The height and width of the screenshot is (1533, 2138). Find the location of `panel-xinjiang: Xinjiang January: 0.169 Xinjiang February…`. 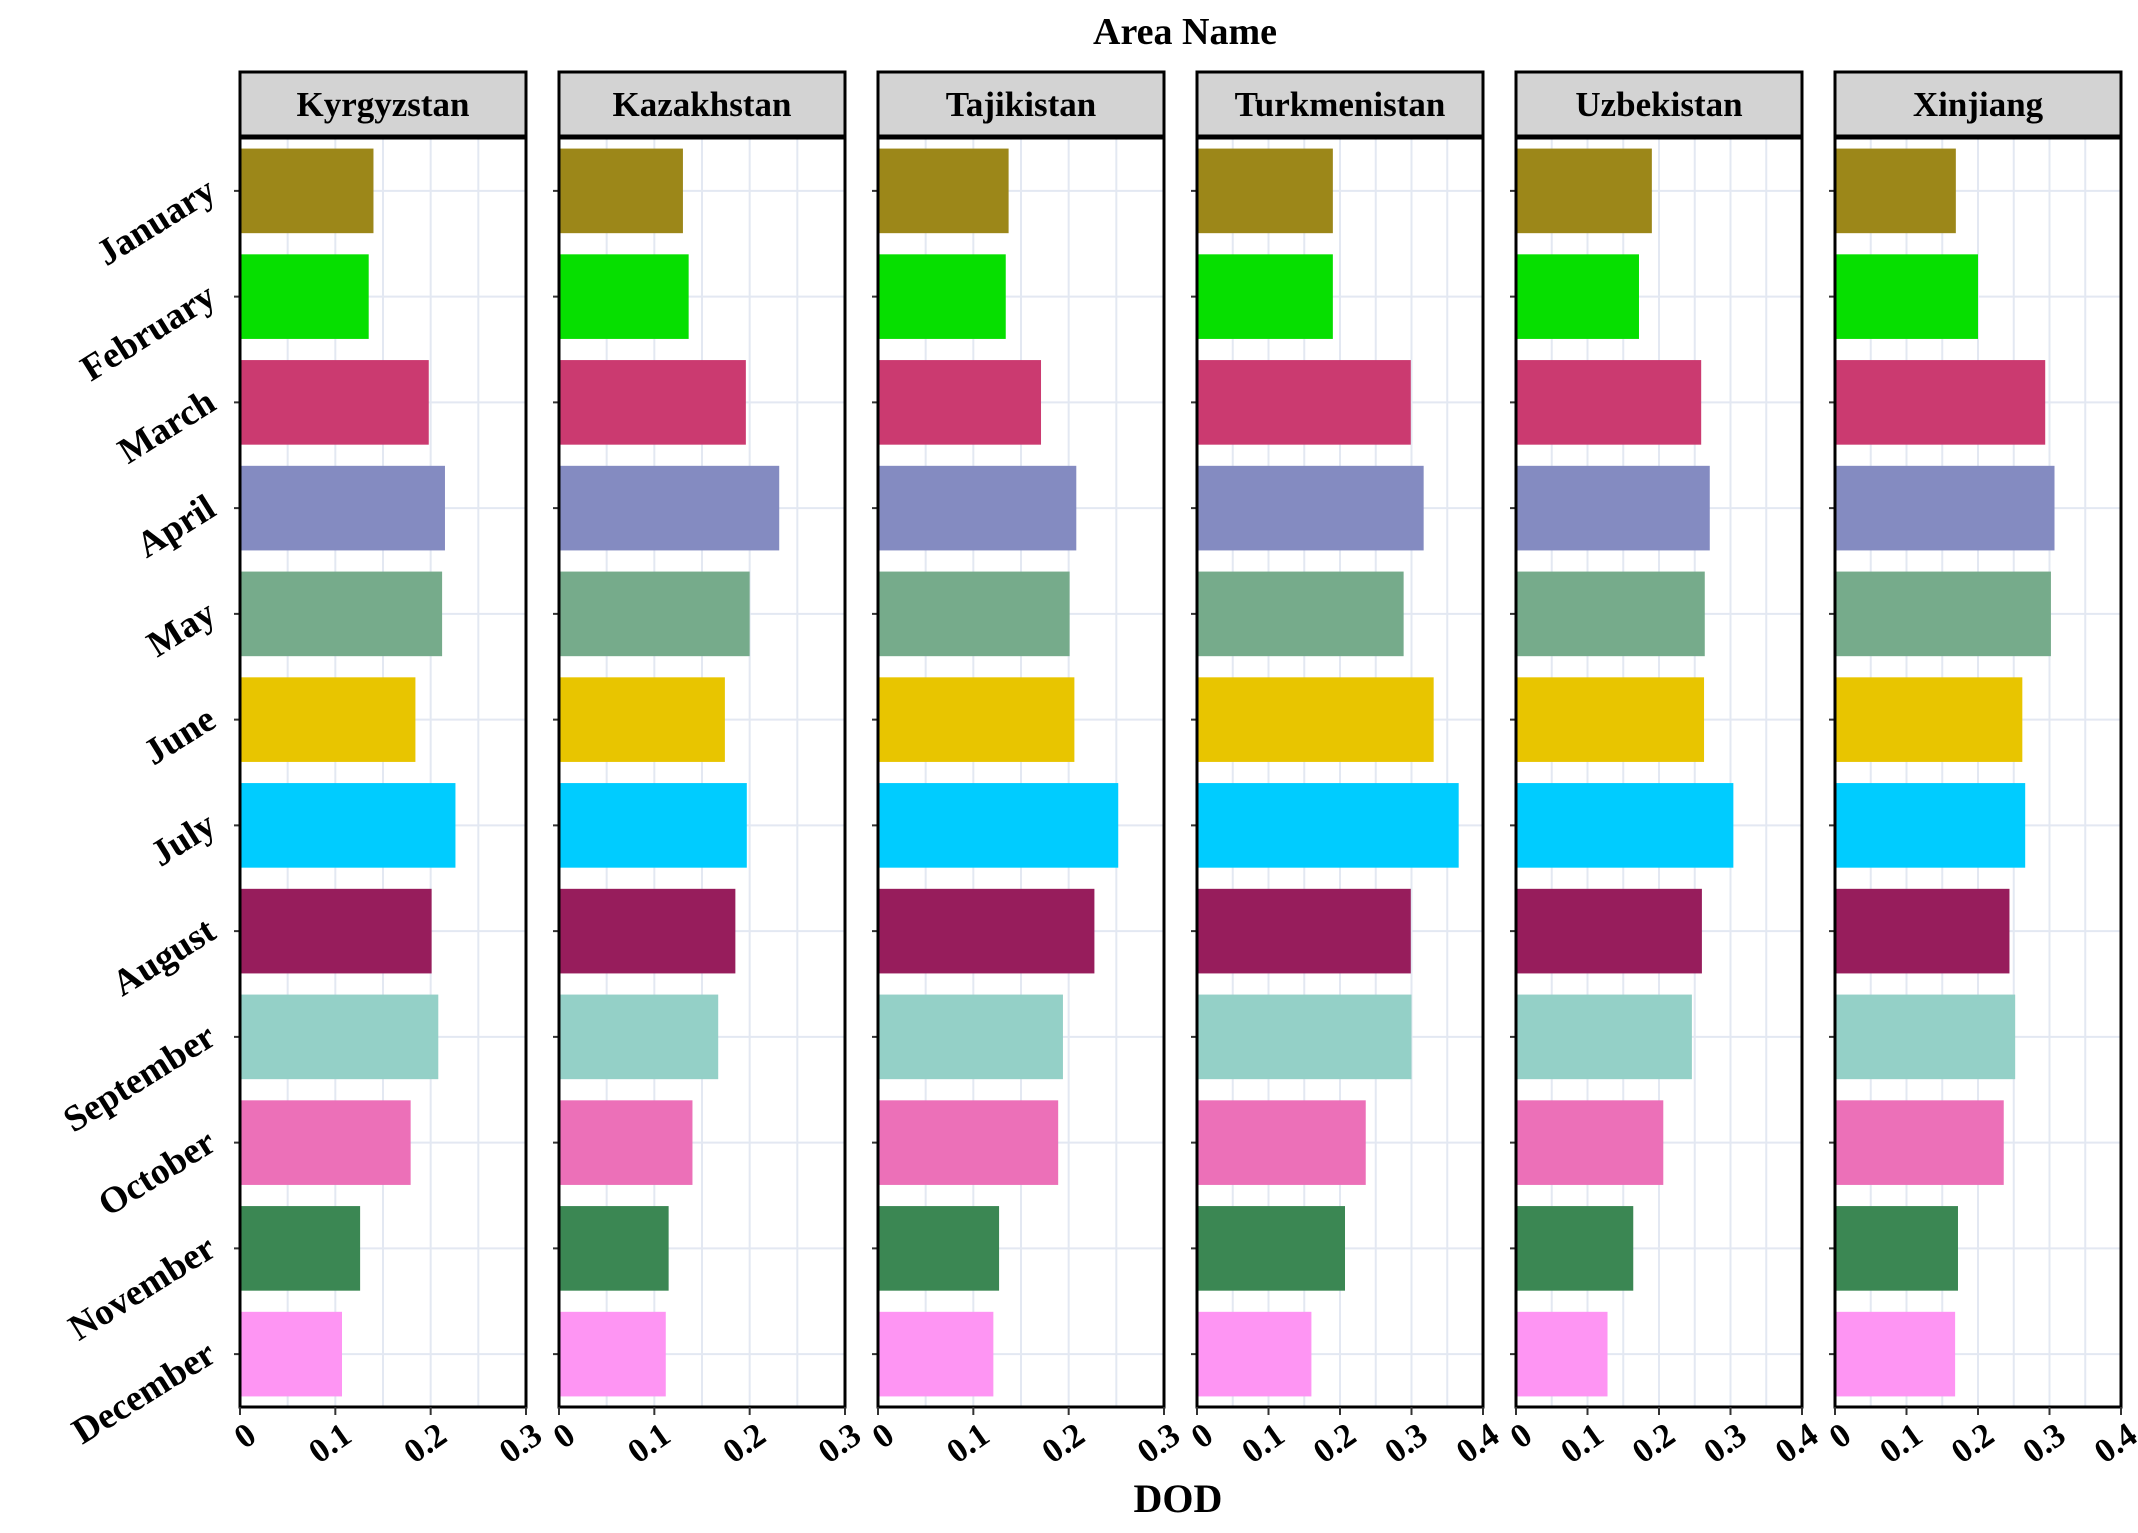

panel-xinjiang: Xinjiang January: 0.169 Xinjiang February… is located at coordinates (1980, 770).